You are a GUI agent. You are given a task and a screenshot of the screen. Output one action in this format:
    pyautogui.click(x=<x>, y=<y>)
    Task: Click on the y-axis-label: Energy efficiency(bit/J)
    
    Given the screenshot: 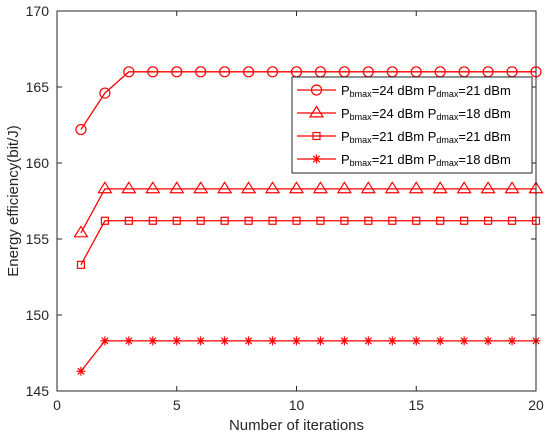 What is the action you would take?
    pyautogui.click(x=13, y=200)
    